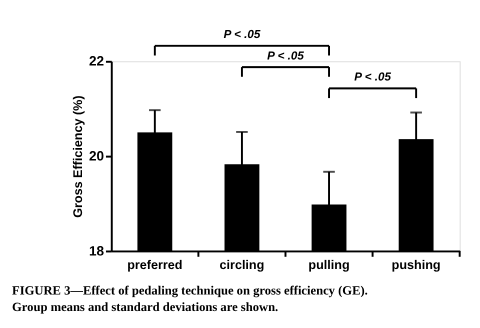  I want to click on x-tick-label: pushing, so click(416, 265).